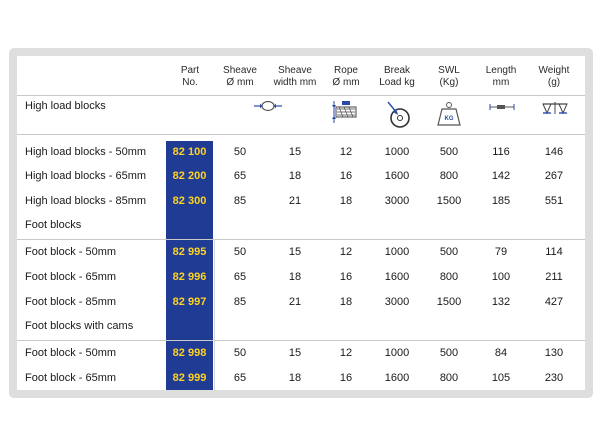 The image size is (600, 444). I want to click on part-number: 82 996, so click(189, 277).